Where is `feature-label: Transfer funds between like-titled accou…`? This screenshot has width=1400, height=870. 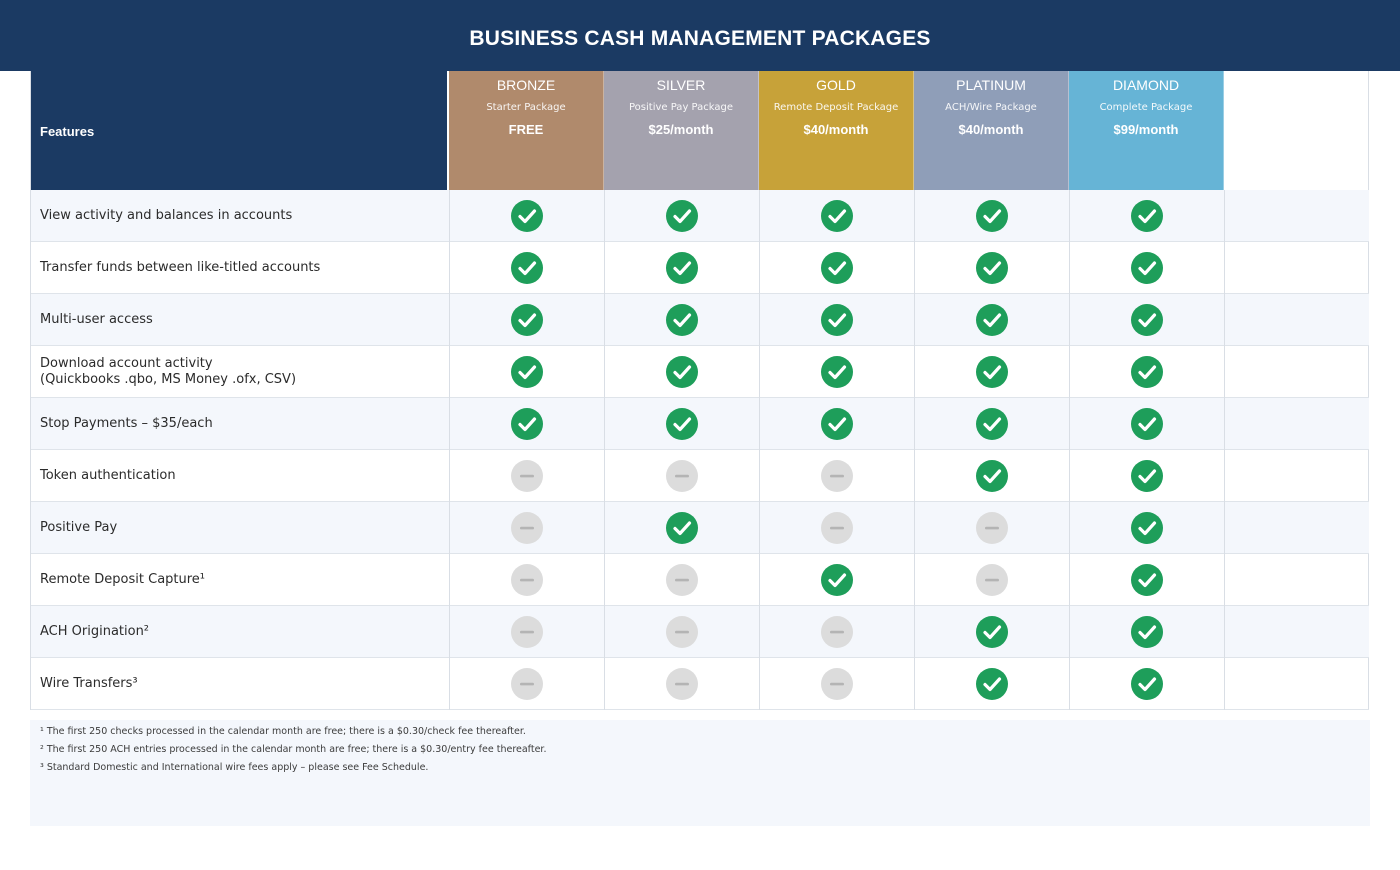
feature-label: Transfer funds between like-titled accou… is located at coordinates (180, 267).